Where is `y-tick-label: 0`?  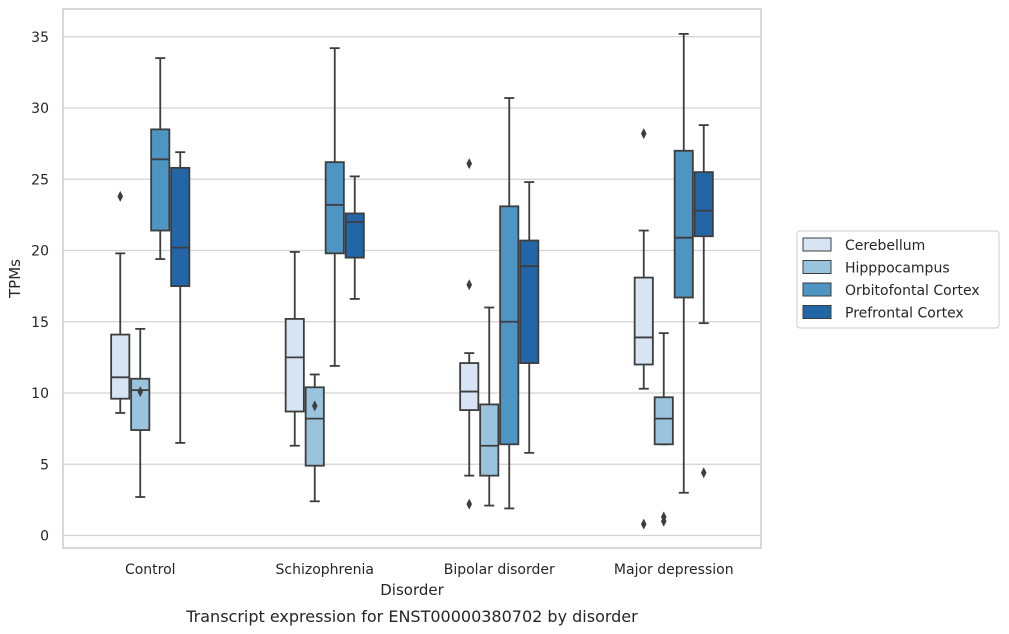
y-tick-label: 0 is located at coordinates (44, 537).